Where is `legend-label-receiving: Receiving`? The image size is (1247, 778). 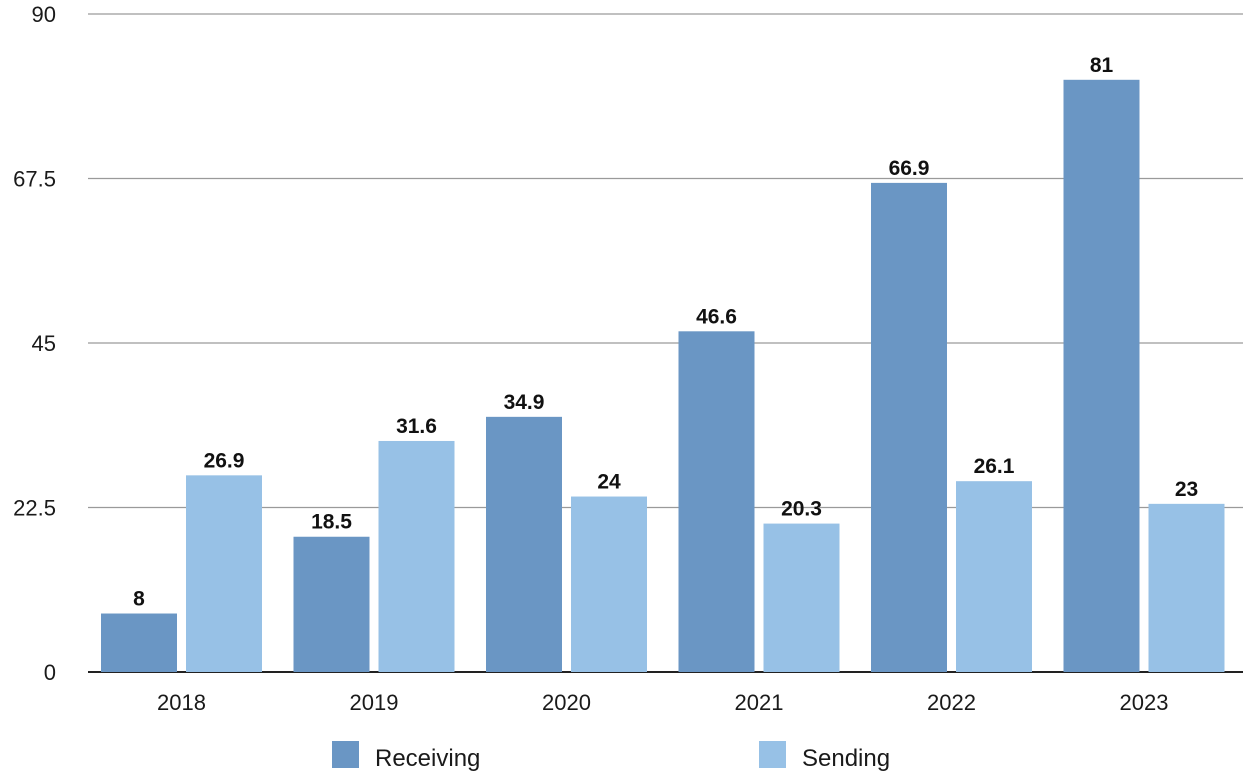 legend-label-receiving: Receiving is located at coordinates (427, 758).